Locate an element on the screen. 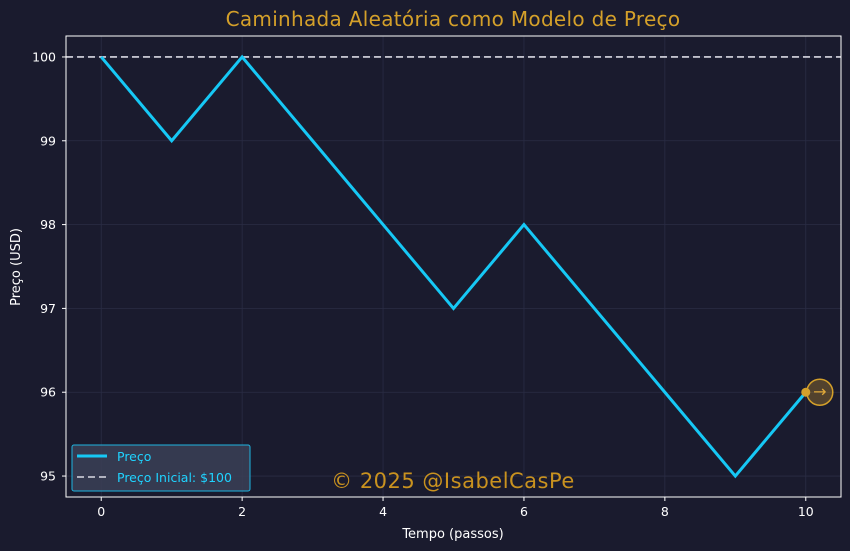 The width and height of the screenshot is (850, 551). y-tick-label: 96 is located at coordinates (48, 392).